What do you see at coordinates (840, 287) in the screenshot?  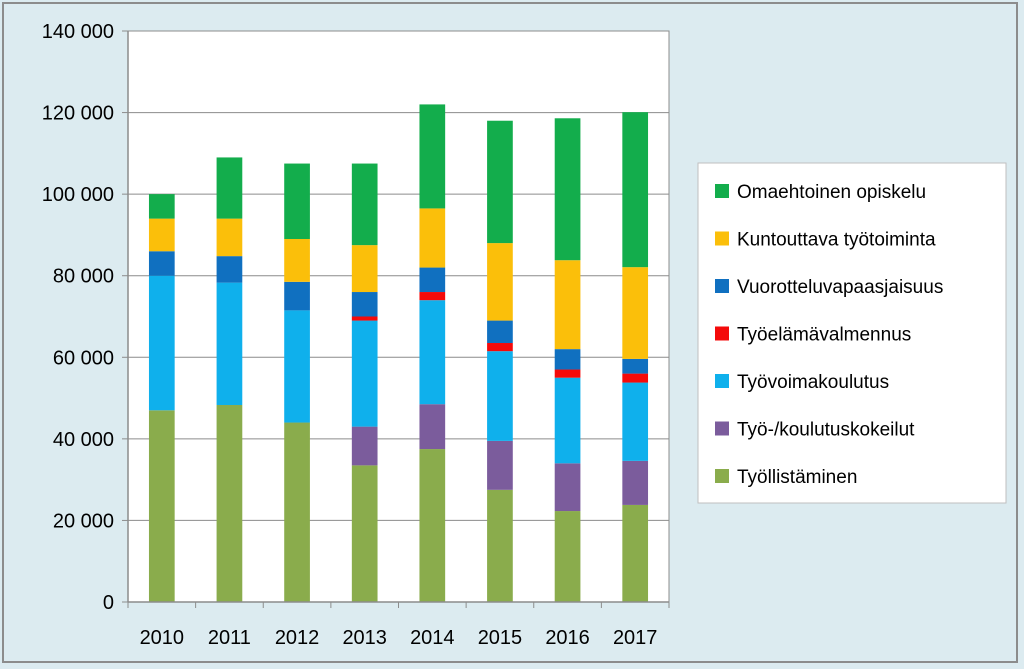 I see `legend-label: Vuorotteluvapaasjaisuus` at bounding box center [840, 287].